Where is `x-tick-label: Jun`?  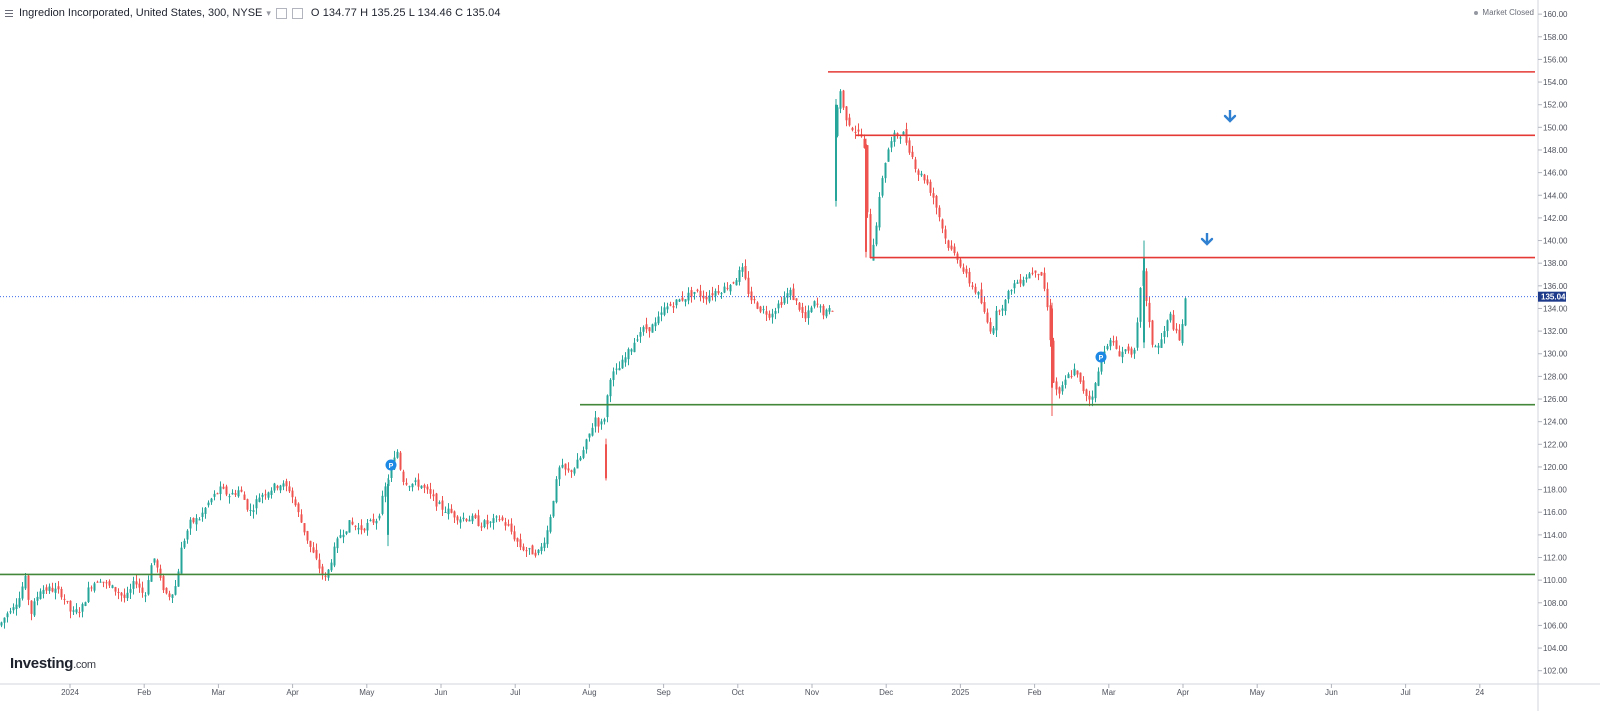
x-tick-label: Jun is located at coordinates (1331, 692).